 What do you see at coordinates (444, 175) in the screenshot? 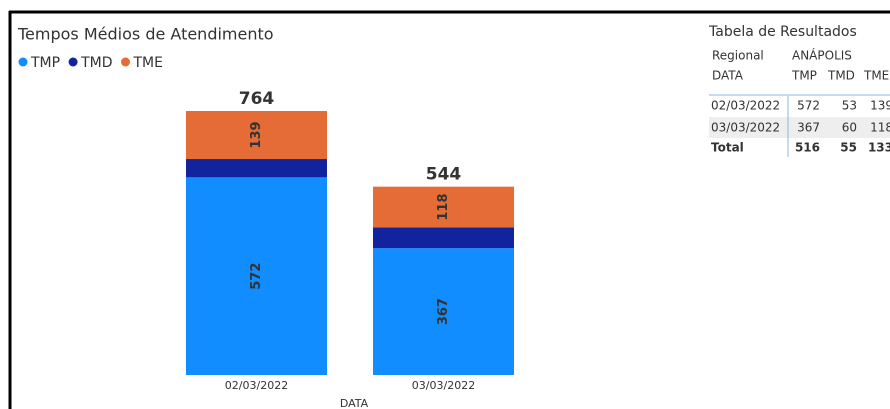
I see `total-label: 544` at bounding box center [444, 175].